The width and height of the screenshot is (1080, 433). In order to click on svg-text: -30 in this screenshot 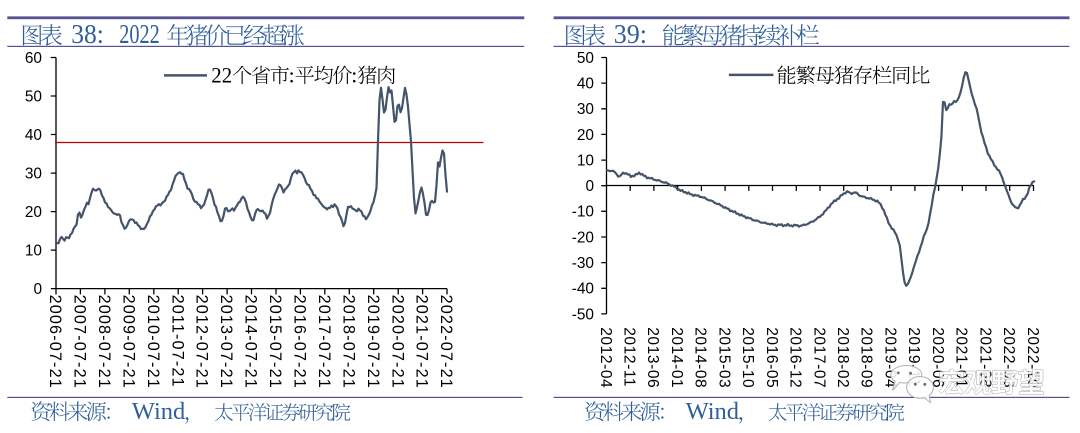, I will do `click(583, 263)`.